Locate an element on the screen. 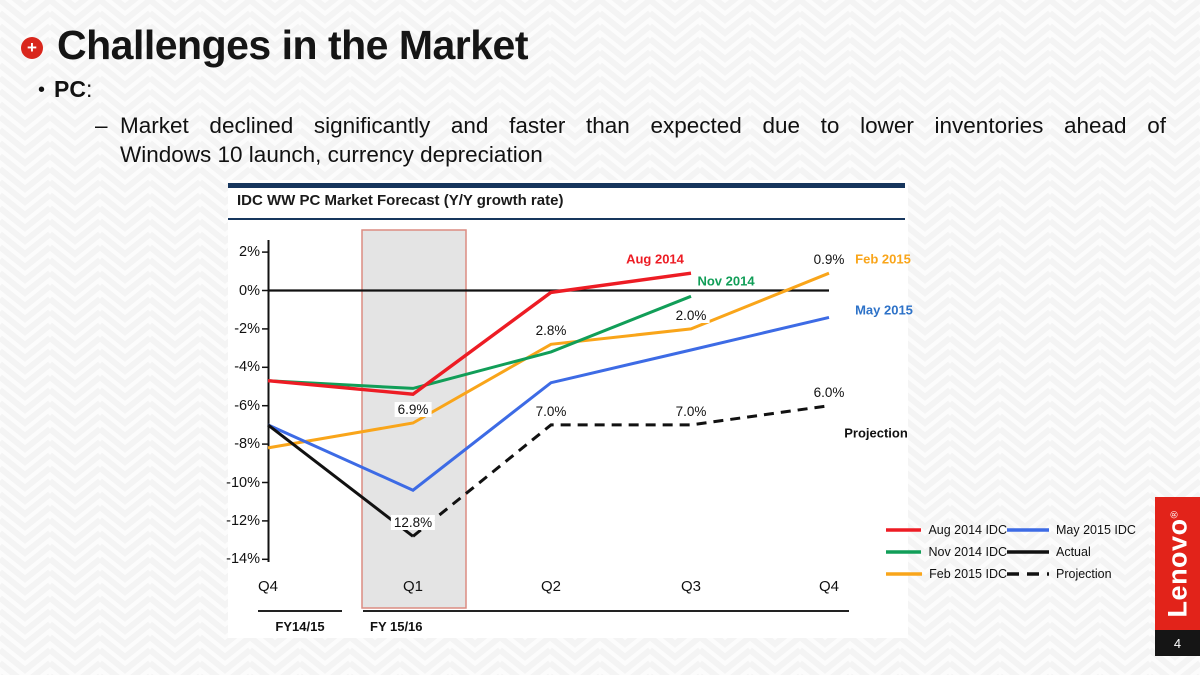 This screenshot has height=675, width=1200. bullet-pc: • PC: is located at coordinates (65, 89).